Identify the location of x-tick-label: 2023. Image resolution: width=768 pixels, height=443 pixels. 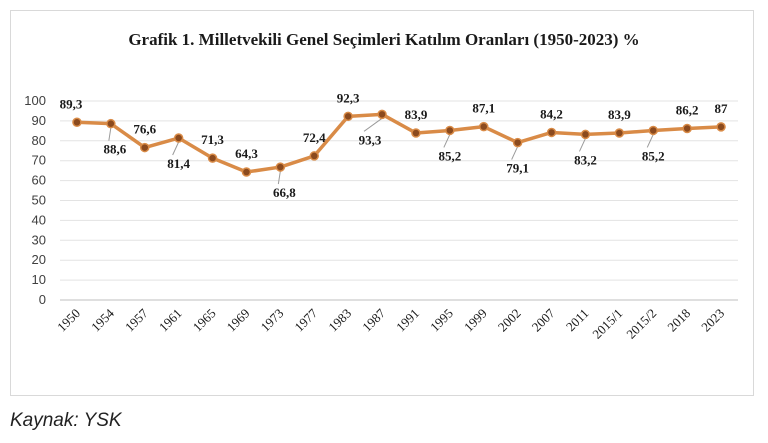
(712, 320).